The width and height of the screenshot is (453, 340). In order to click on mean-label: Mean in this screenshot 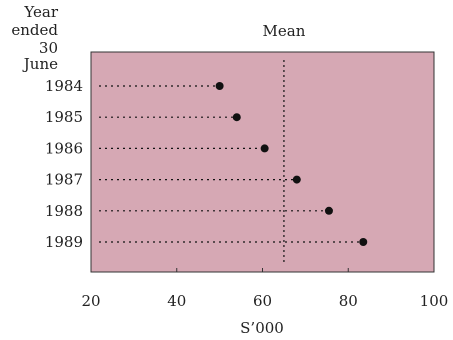, I will do `click(284, 31)`.